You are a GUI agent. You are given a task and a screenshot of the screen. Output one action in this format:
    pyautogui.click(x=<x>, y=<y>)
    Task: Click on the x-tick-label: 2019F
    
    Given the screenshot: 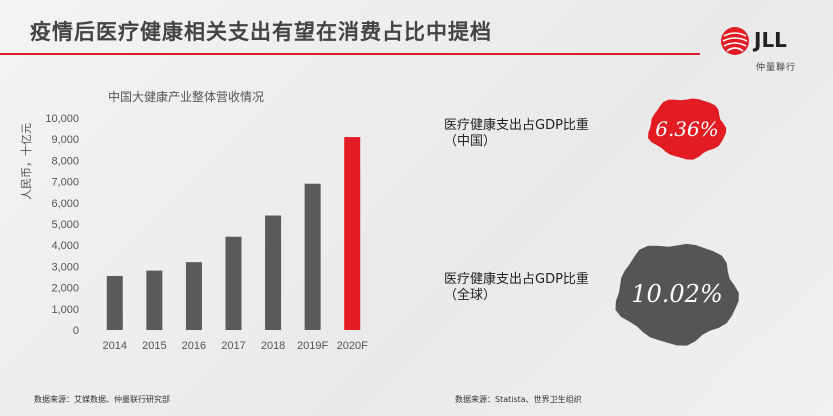 What is the action you would take?
    pyautogui.click(x=312, y=346)
    